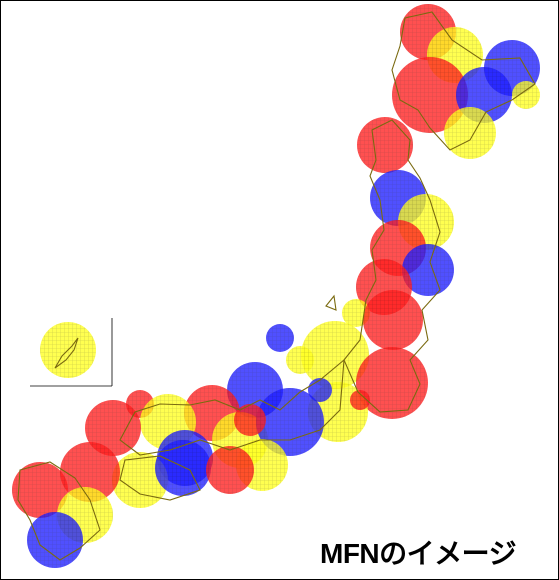 Image resolution: width=559 pixels, height=580 pixels. I want to click on shikoku-coast, so click(160, 478).